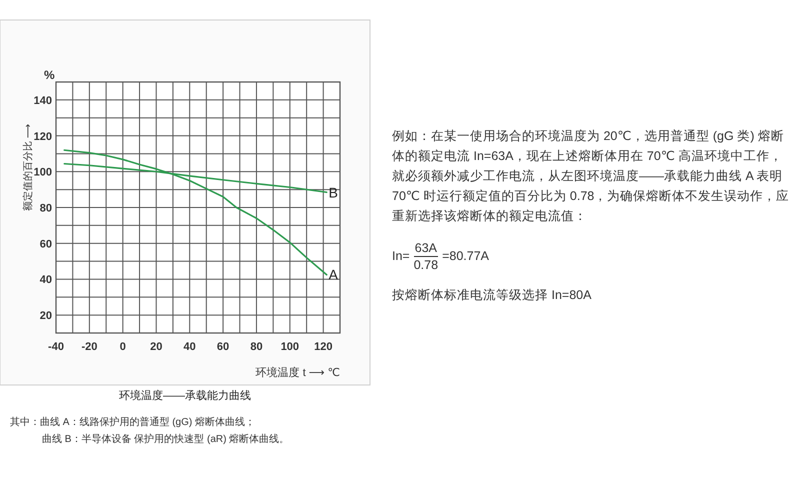 The width and height of the screenshot is (800, 496). Describe the element at coordinates (223, 347) in the screenshot. I see `x-tick-label: 60` at that location.